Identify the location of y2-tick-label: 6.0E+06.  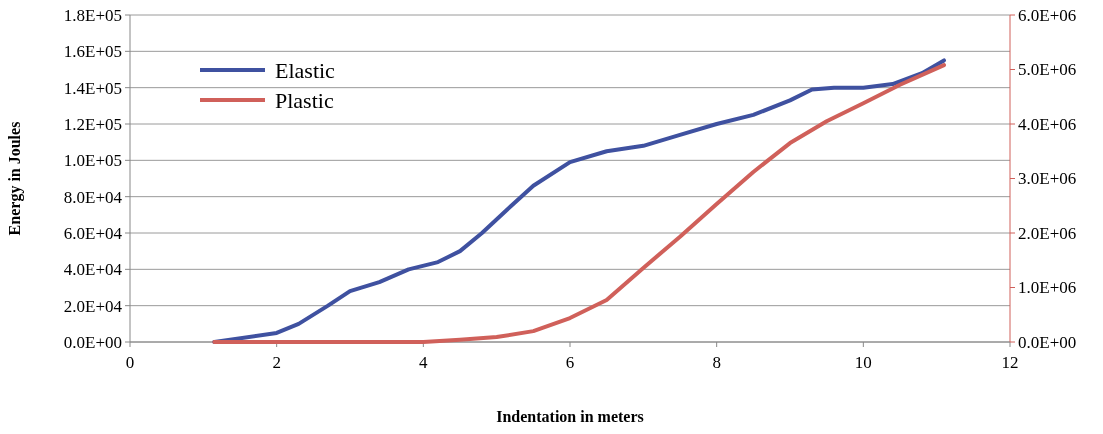
(1047, 15).